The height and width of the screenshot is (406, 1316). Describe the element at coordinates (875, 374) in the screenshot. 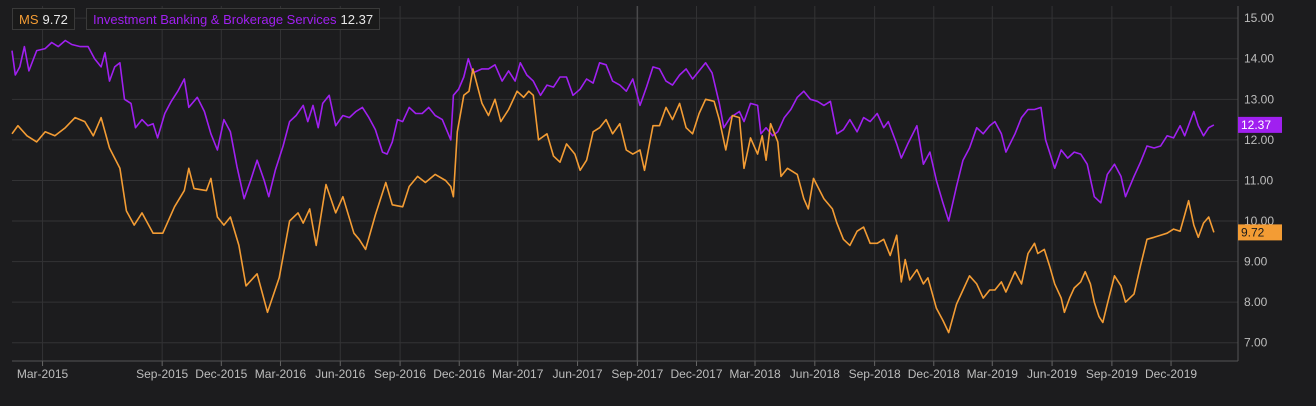

I see `x-tick-label: Sep-2018` at that location.